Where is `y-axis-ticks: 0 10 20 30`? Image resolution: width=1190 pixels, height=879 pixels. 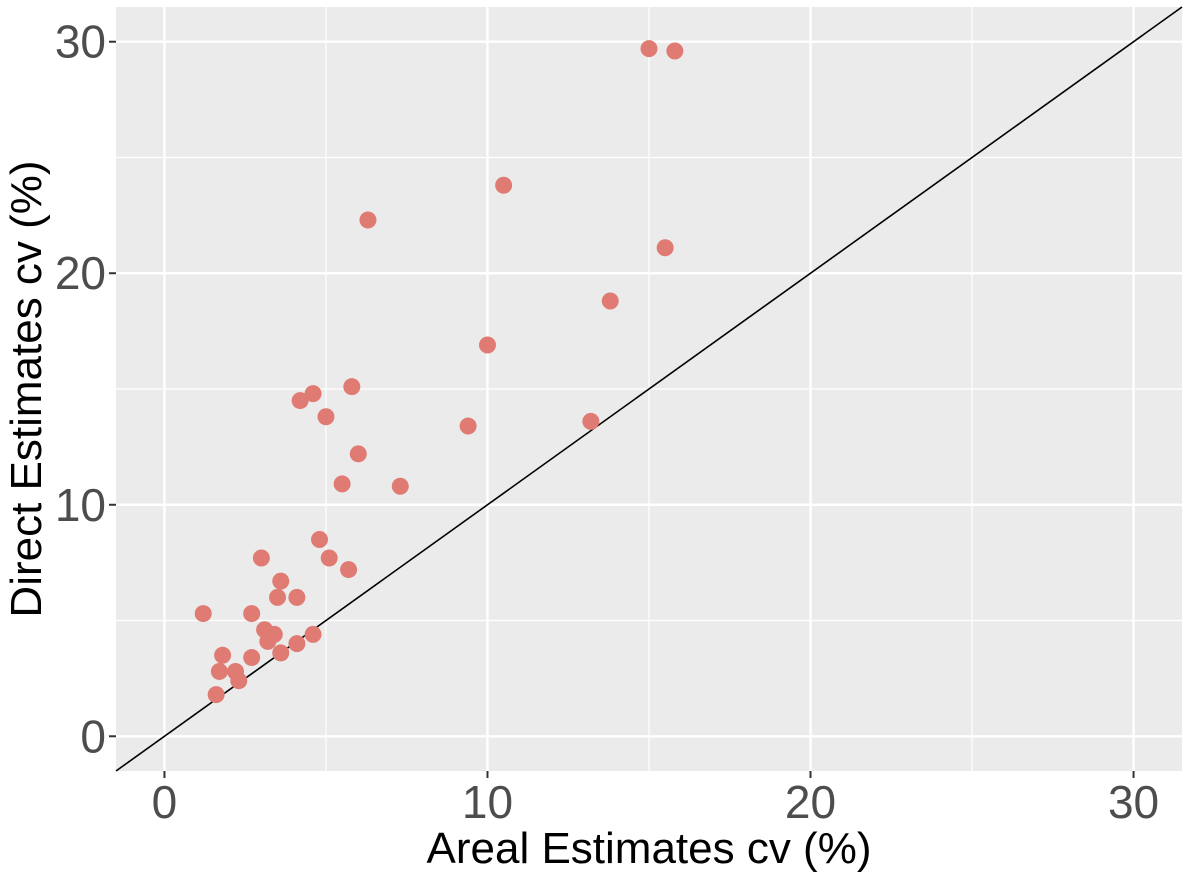 y-axis-ticks: 0 10 20 30 is located at coordinates (85, 389).